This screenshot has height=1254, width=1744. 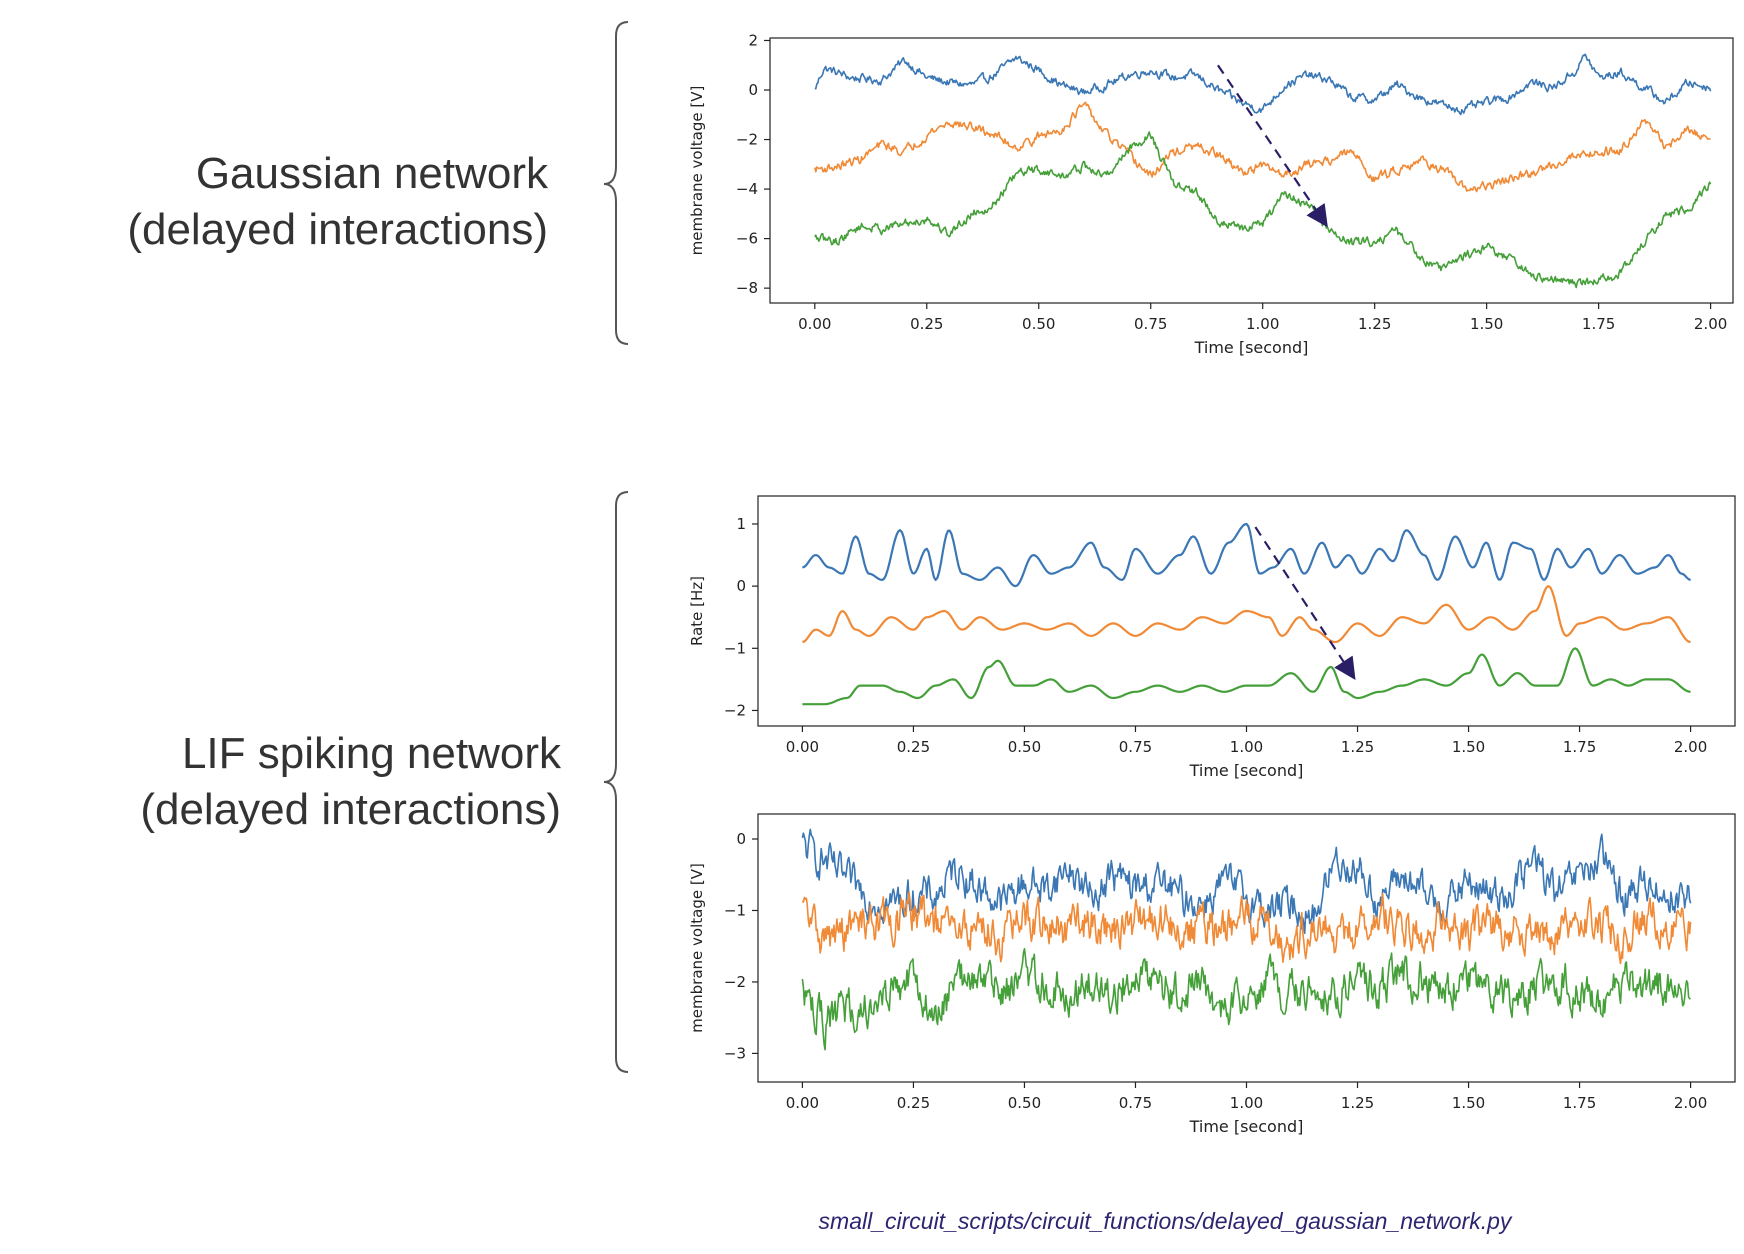 What do you see at coordinates (747, 189) in the screenshot?
I see `y-tick-label: −4` at bounding box center [747, 189].